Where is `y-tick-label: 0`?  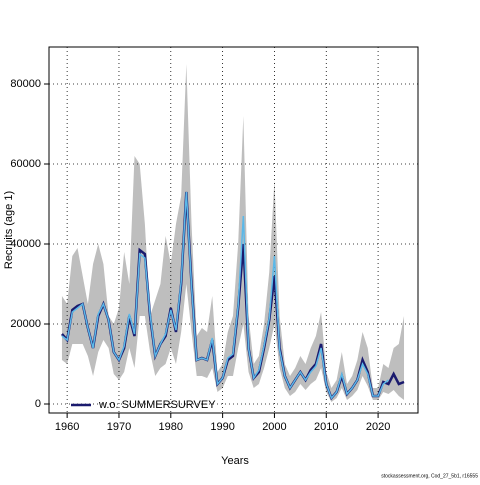 y-tick-label: 0 is located at coordinates (38, 404).